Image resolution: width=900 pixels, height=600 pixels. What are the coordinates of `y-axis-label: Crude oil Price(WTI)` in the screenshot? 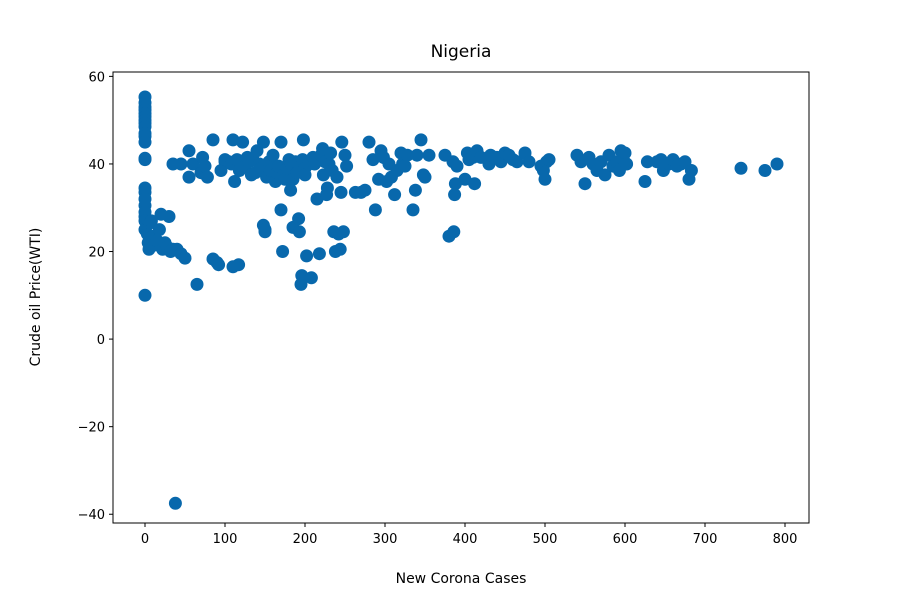 It's located at (36, 297).